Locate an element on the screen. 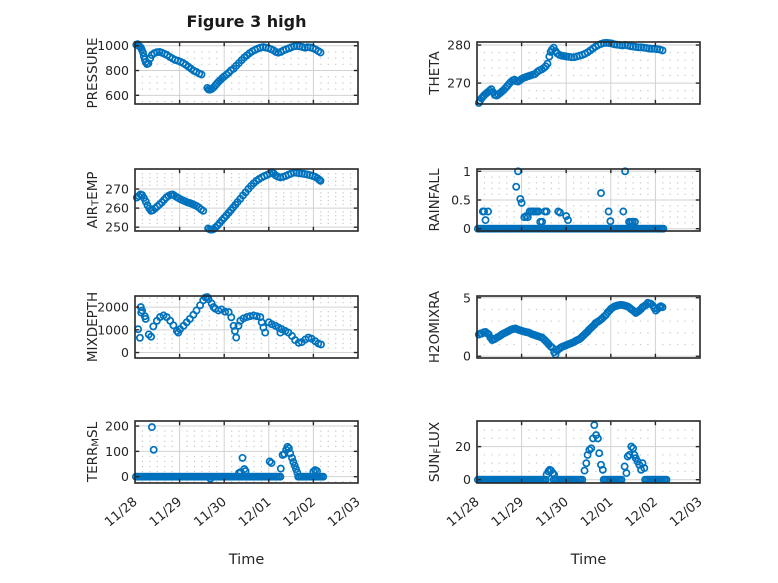  ylabel-terrmsl: TERRMSL is located at coordinates (93, 452).